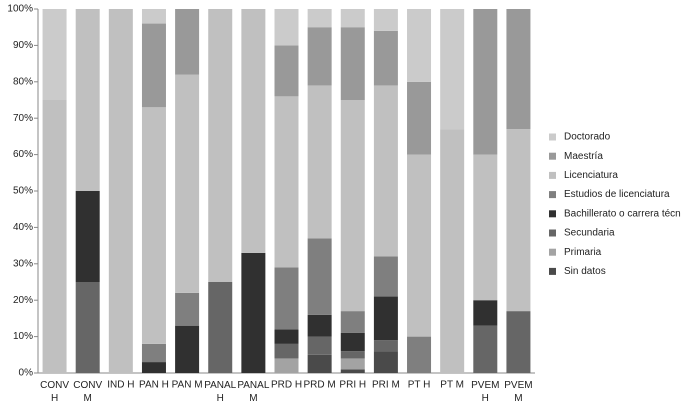 The width and height of the screenshot is (681, 402). I want to click on y-tick-label: 0%, so click(26, 373).